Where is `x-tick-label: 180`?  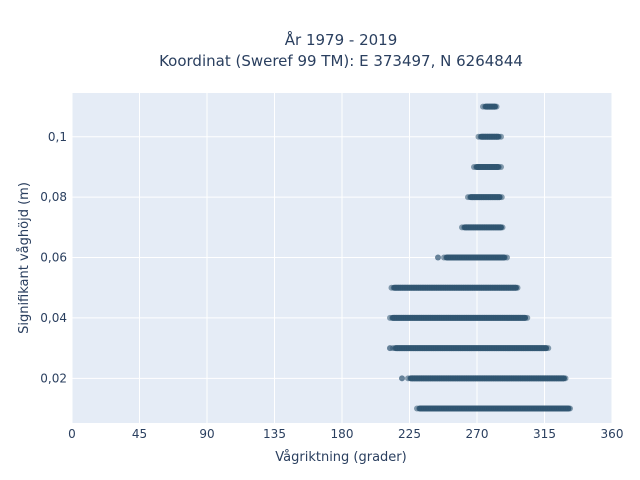 x-tick-label: 180 is located at coordinates (342, 434).